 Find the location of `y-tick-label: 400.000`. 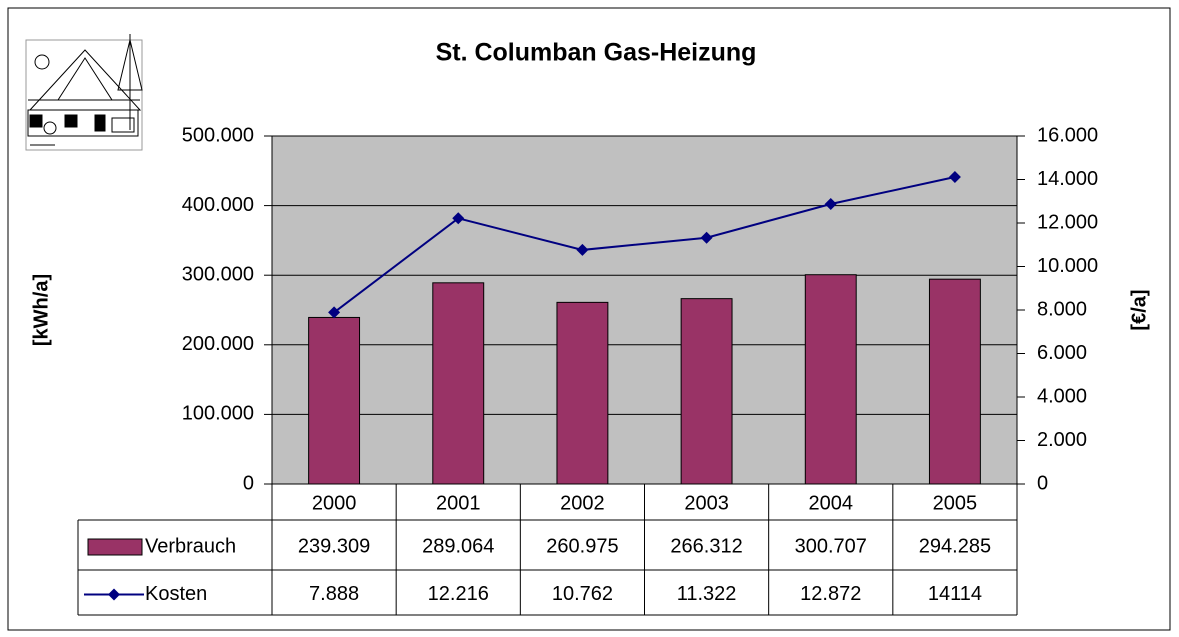

y-tick-label: 400.000 is located at coordinates (218, 205).